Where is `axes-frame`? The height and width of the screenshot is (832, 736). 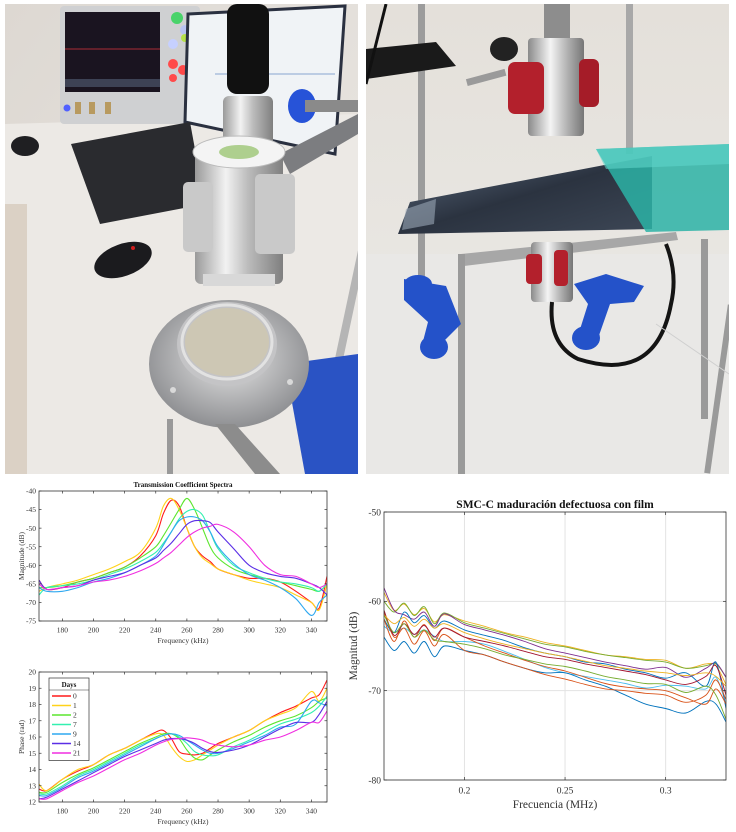
axes-frame is located at coordinates (183, 556).